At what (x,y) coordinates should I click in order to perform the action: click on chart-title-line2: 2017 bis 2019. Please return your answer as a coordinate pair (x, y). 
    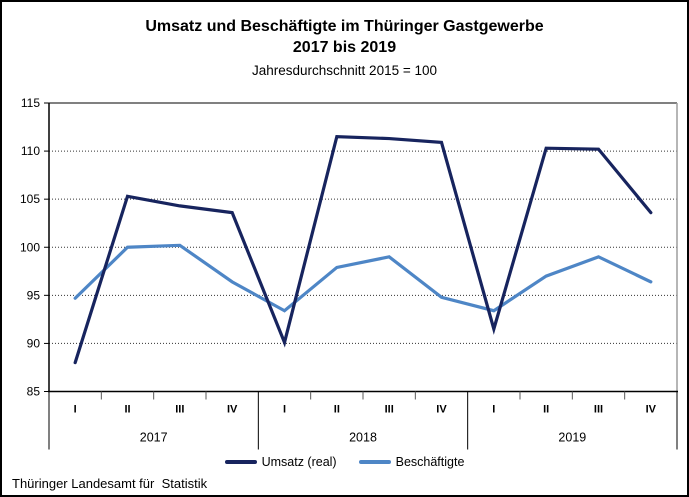
    Looking at the image, I should click on (344, 47).